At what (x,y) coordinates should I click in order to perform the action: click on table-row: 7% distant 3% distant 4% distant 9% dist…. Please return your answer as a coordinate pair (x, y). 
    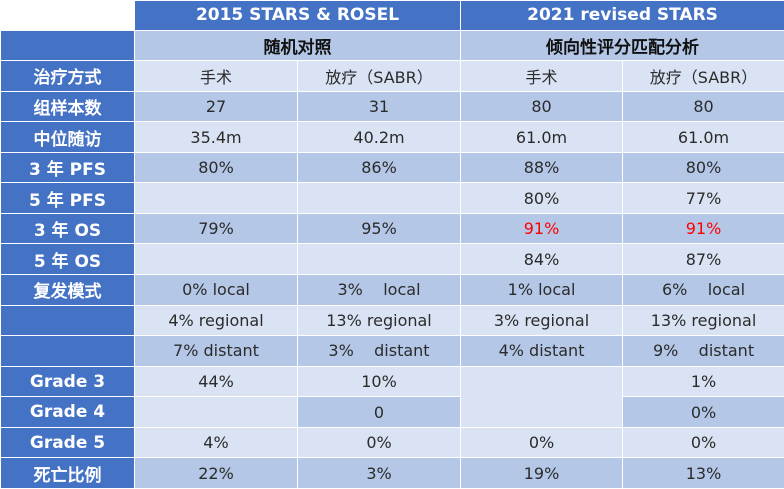
    Looking at the image, I should click on (392, 351).